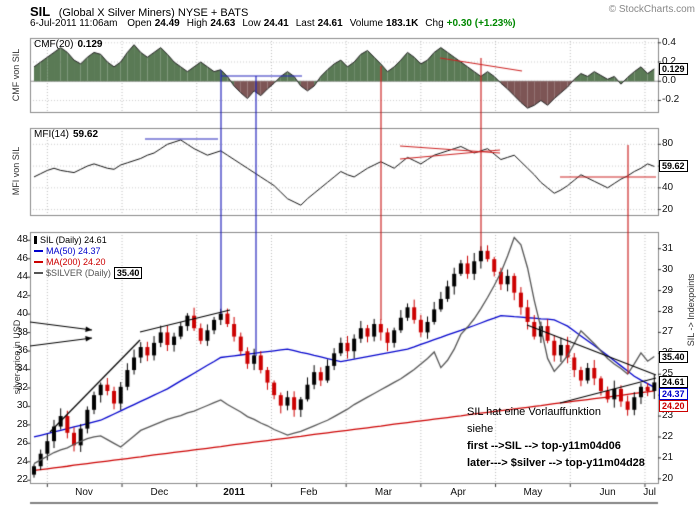  What do you see at coordinates (673, 394) in the screenshot?
I see `value-tag: 24.37` at bounding box center [673, 394].